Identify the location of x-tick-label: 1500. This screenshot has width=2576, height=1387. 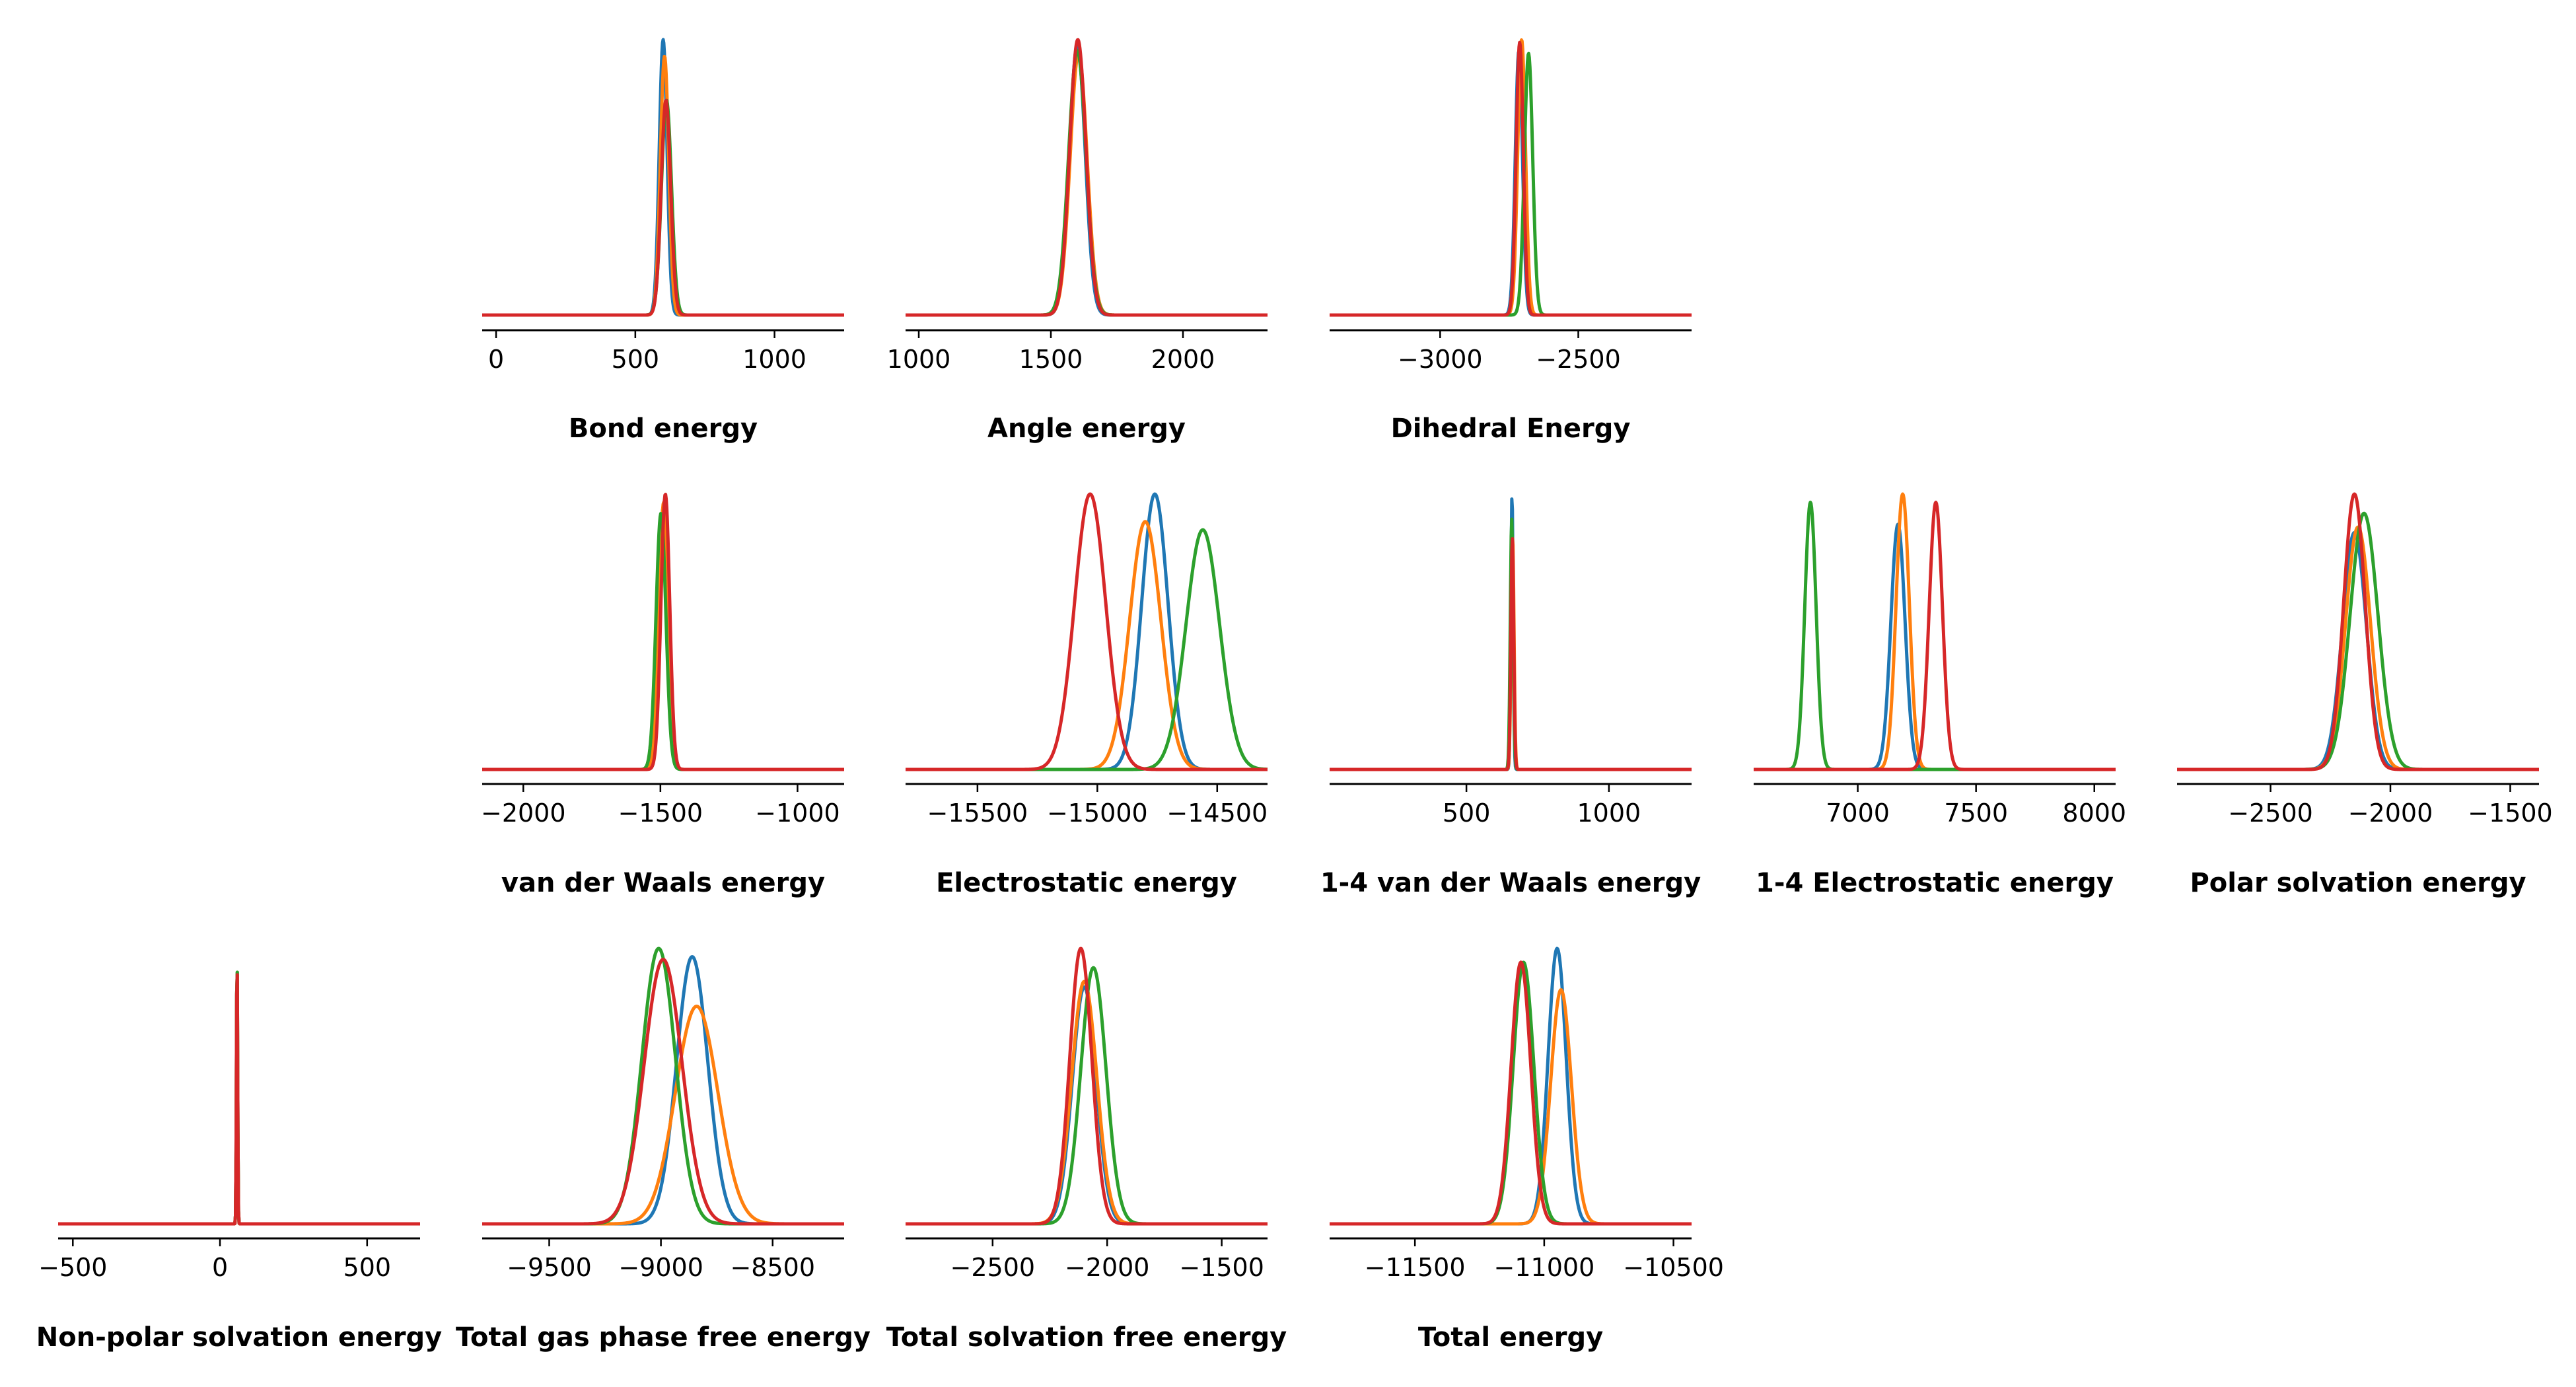
(1051, 359).